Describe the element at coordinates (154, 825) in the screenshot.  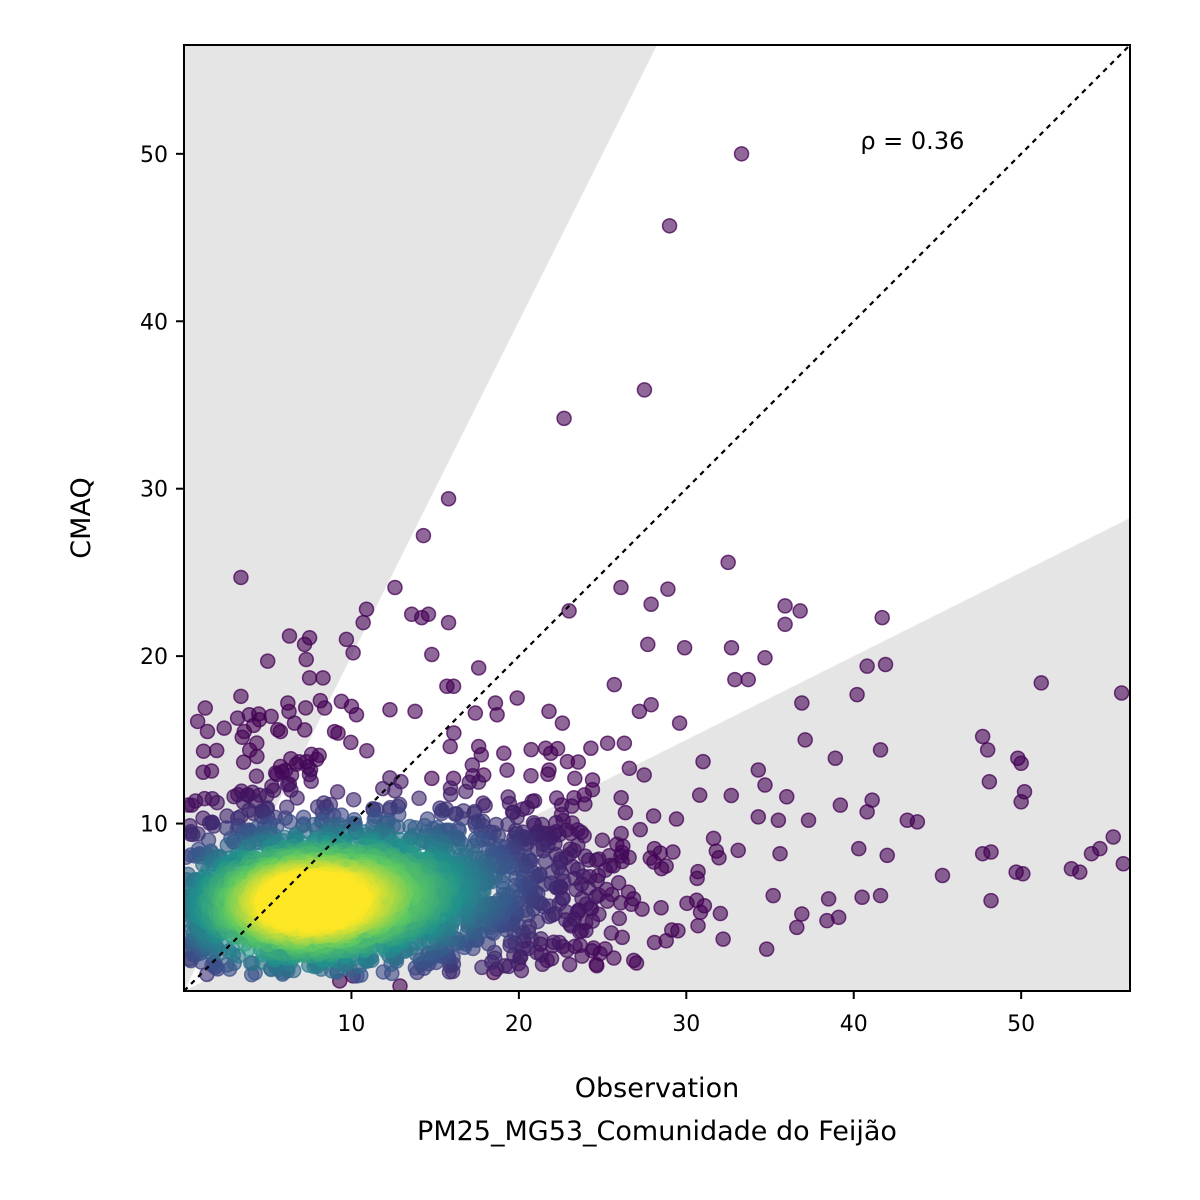
I see `y-tick-label: 10` at that location.